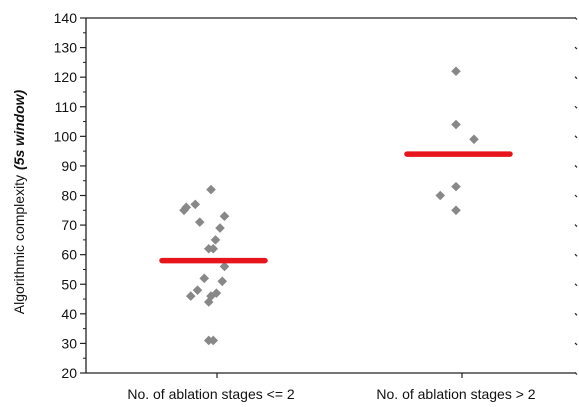  What do you see at coordinates (69, 196) in the screenshot?
I see `y-tick-label: 80` at bounding box center [69, 196].